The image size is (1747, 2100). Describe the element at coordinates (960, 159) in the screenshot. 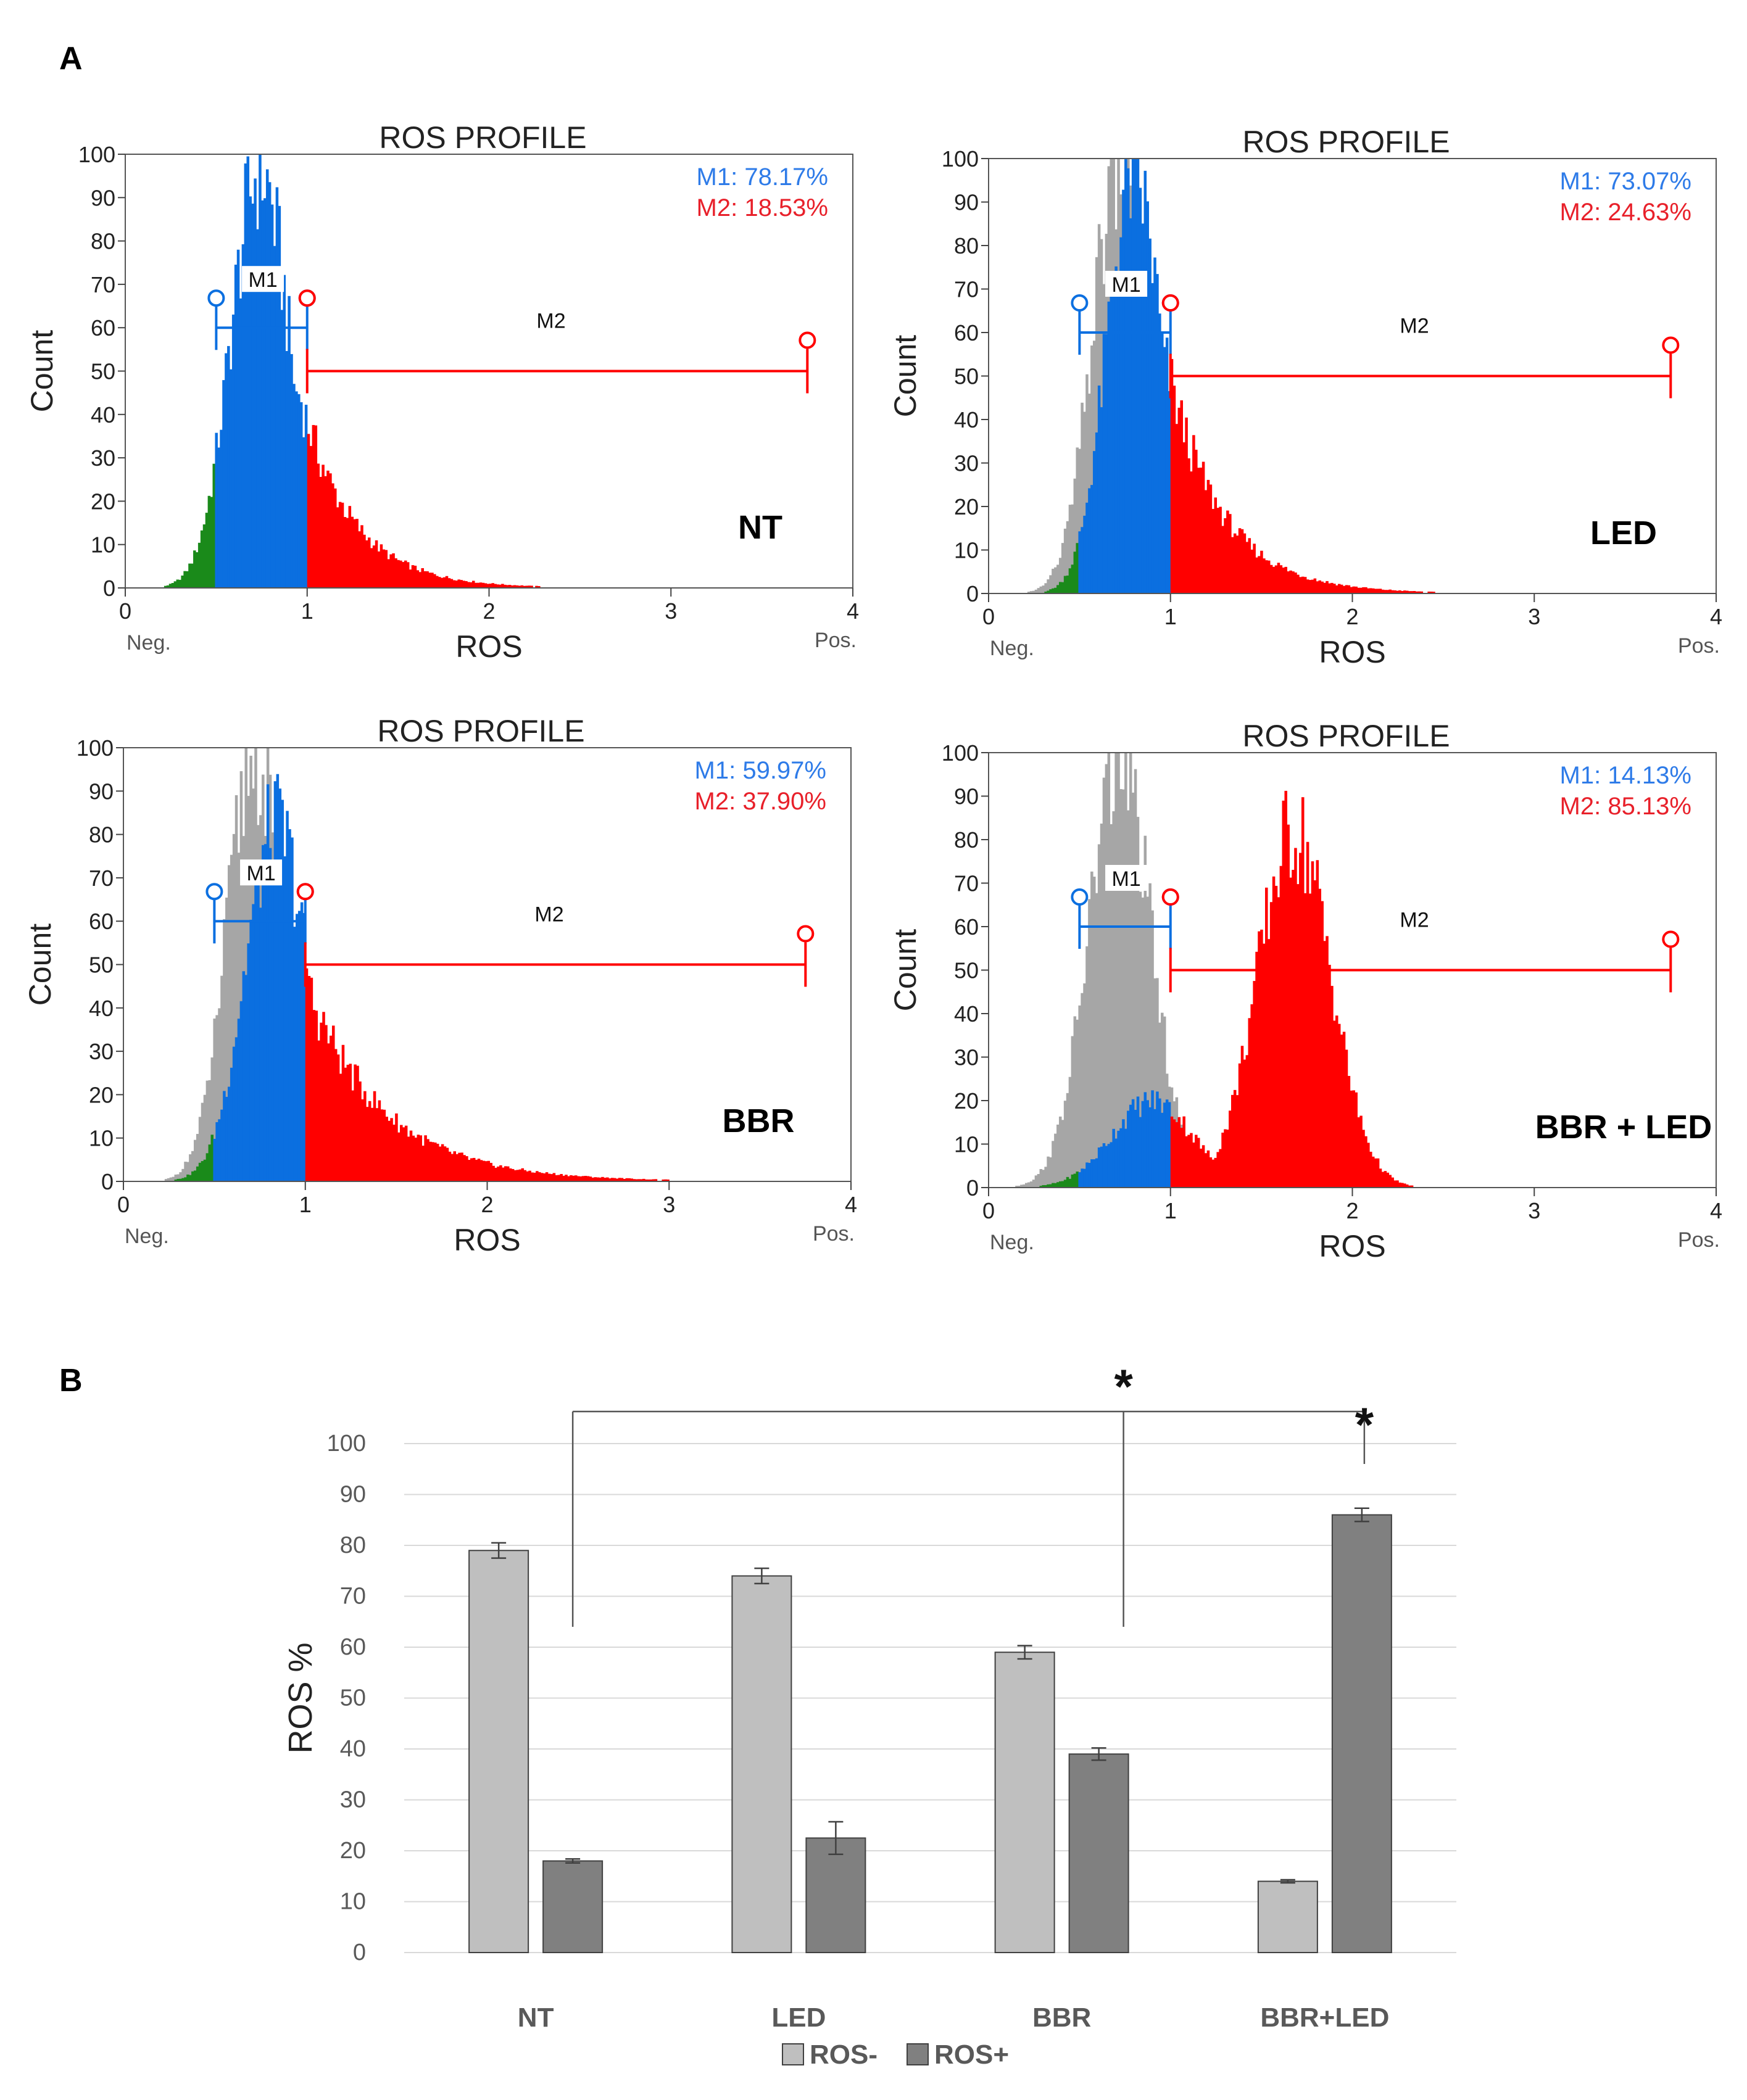

I see `y-tick-label: 100` at that location.